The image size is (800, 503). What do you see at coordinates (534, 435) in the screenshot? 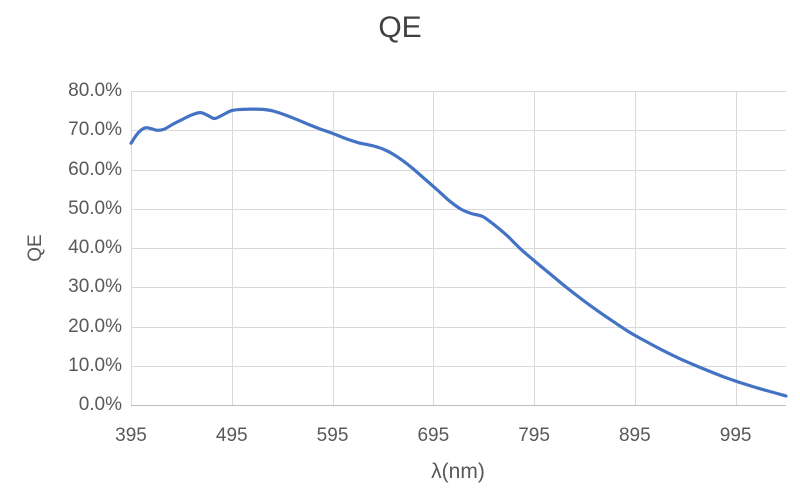
I see `x-axis-tick-label: 795` at bounding box center [534, 435].